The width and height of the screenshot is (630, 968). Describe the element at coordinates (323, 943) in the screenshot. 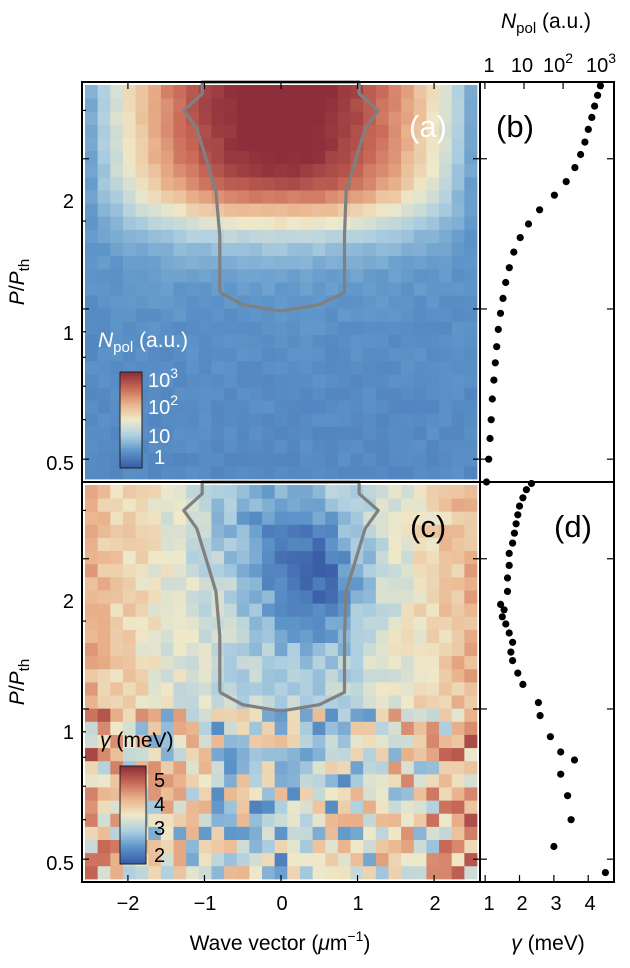

I see `xlabel-c-mu: μ` at that location.